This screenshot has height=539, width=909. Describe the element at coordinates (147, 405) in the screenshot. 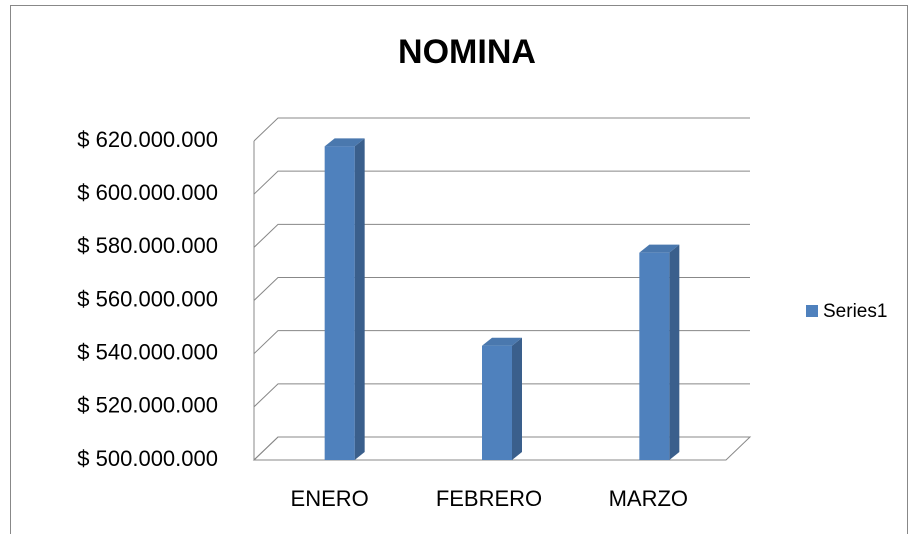

I see `y-tick-label: $ 520.000.000` at that location.